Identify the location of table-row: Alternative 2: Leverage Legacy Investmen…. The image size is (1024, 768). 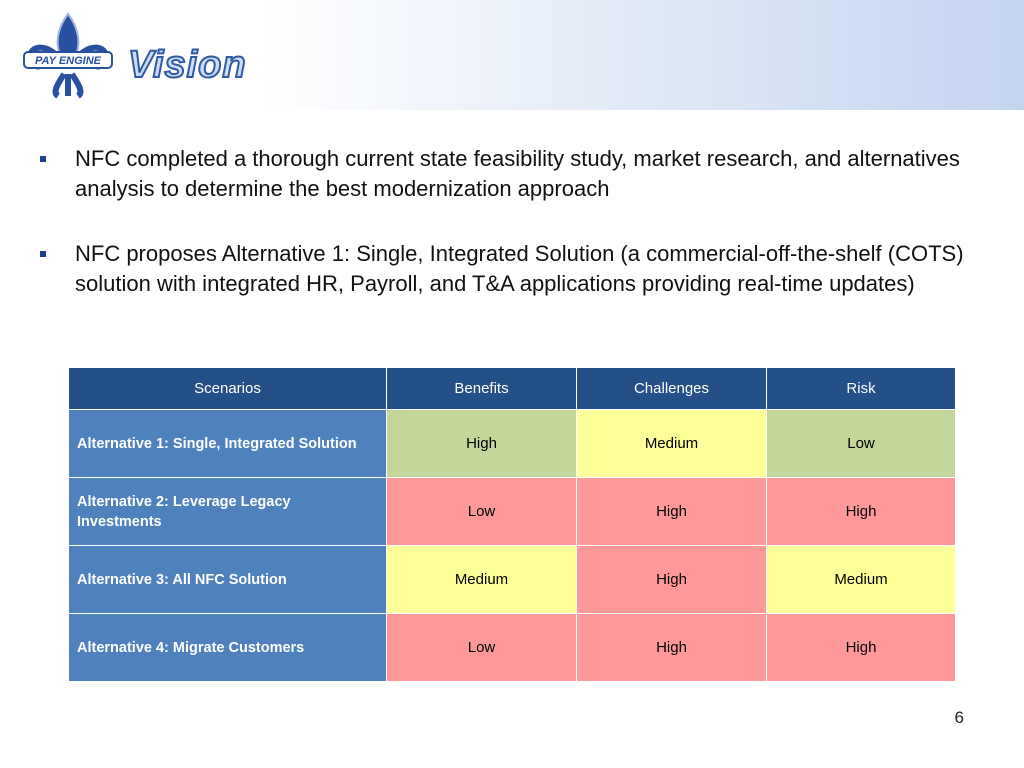
(512, 511).